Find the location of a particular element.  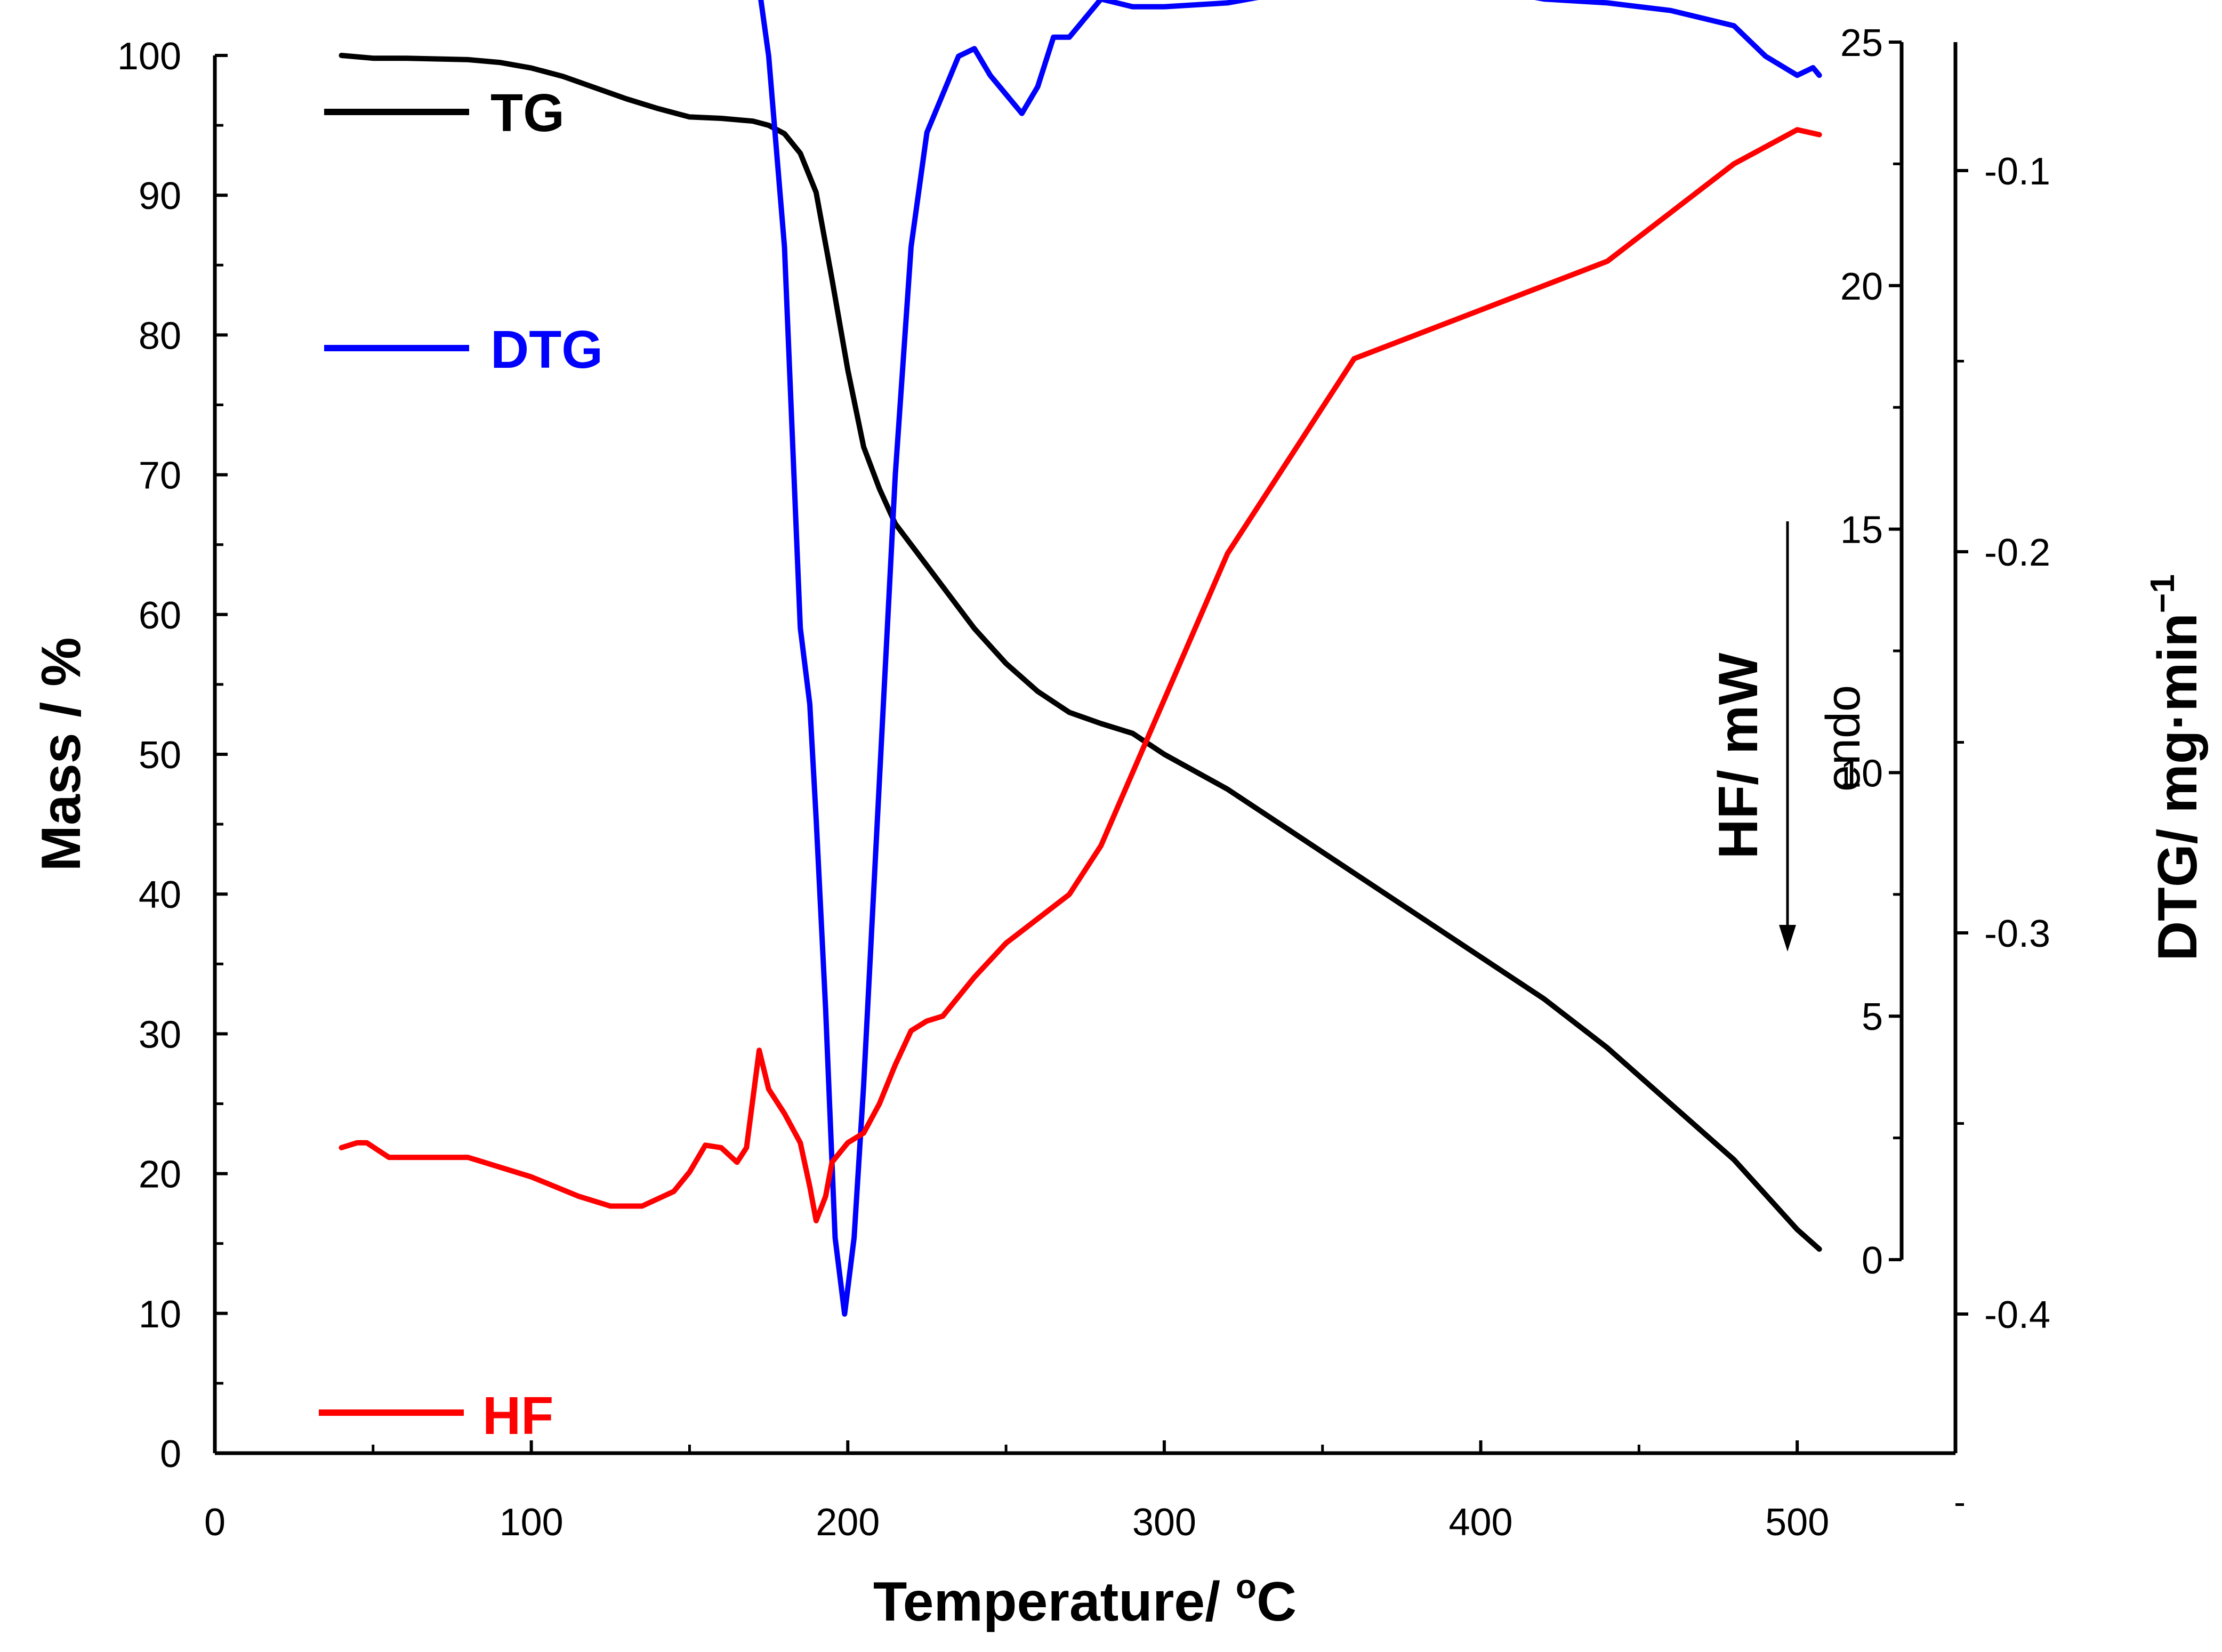

x-tick-label-400: 400 is located at coordinates (1480, 1523).